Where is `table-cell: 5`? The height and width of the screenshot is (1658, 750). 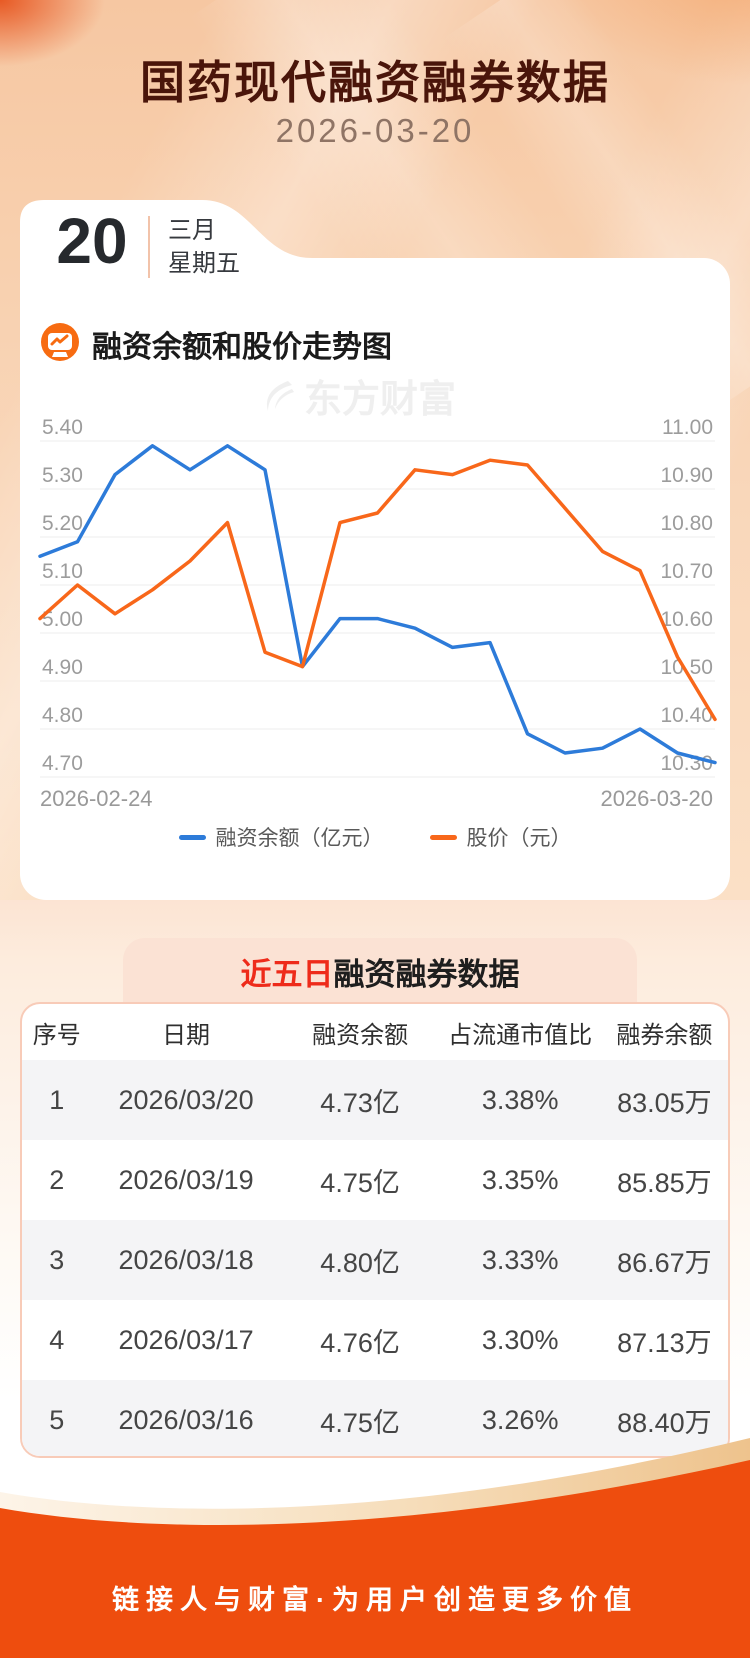 table-cell: 5 is located at coordinates (57, 1419).